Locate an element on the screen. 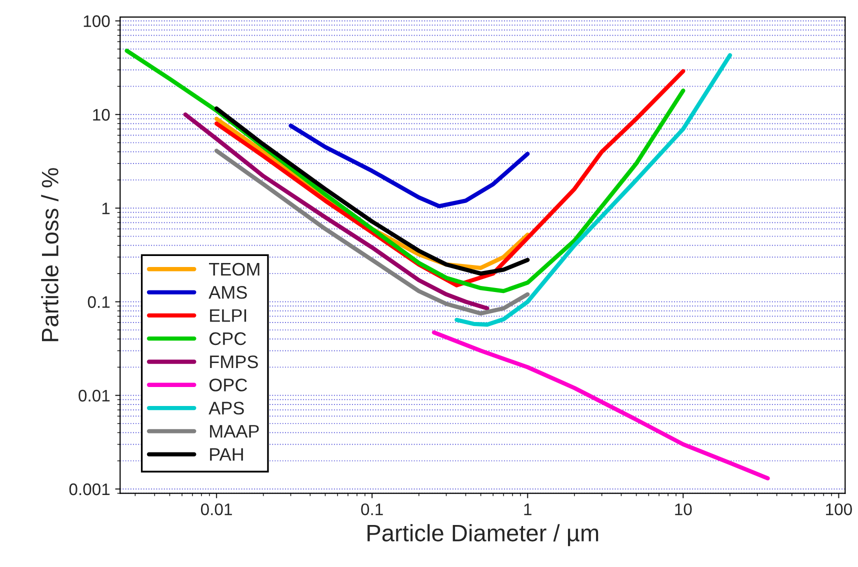  legend-label: FMPS is located at coordinates (234, 361).